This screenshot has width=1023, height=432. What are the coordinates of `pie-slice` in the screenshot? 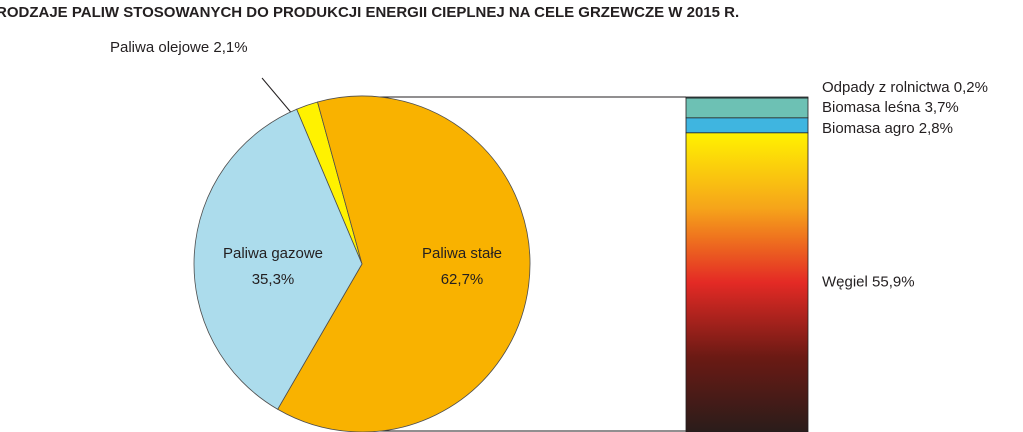 It's located at (278, 259).